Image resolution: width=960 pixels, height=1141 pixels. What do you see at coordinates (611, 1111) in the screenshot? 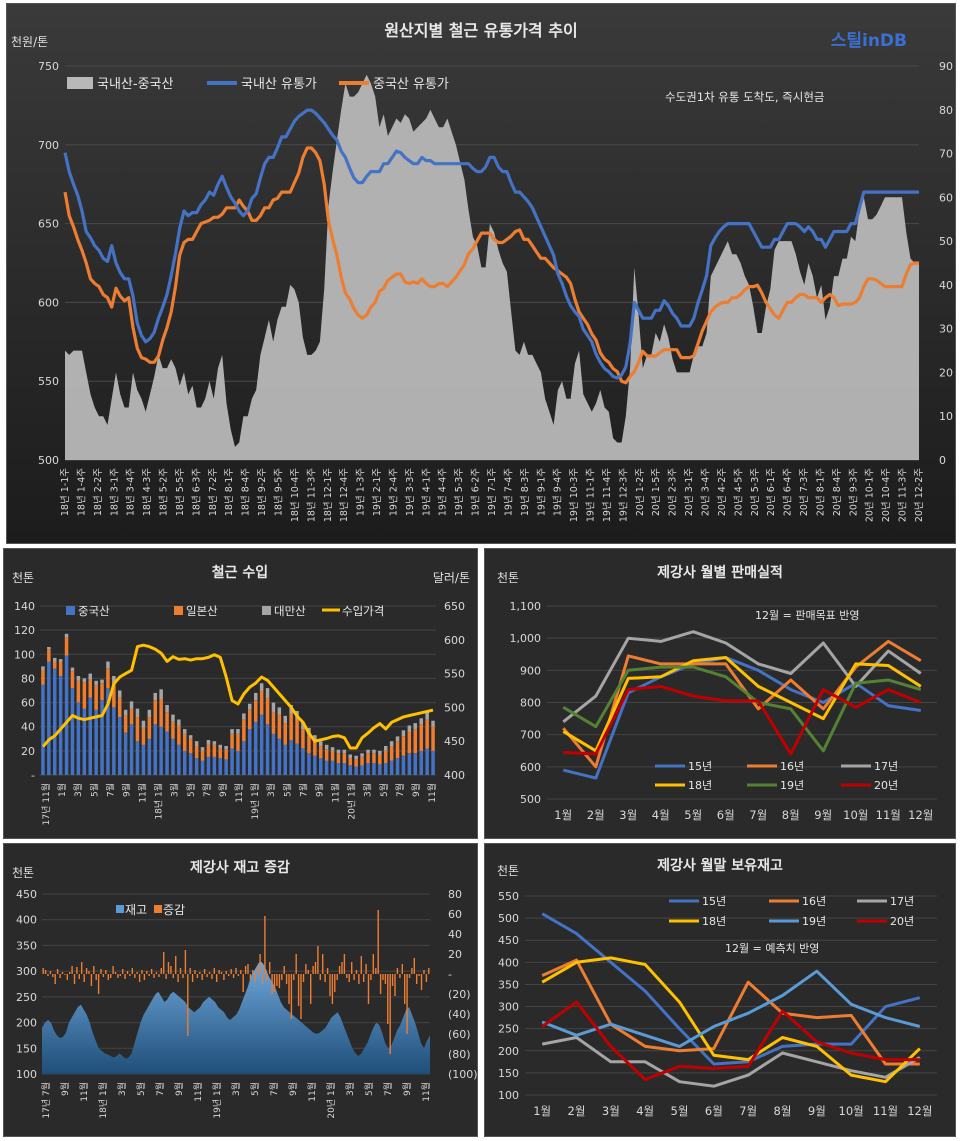
I see `invme-xtick-2: 3월` at bounding box center [611, 1111].